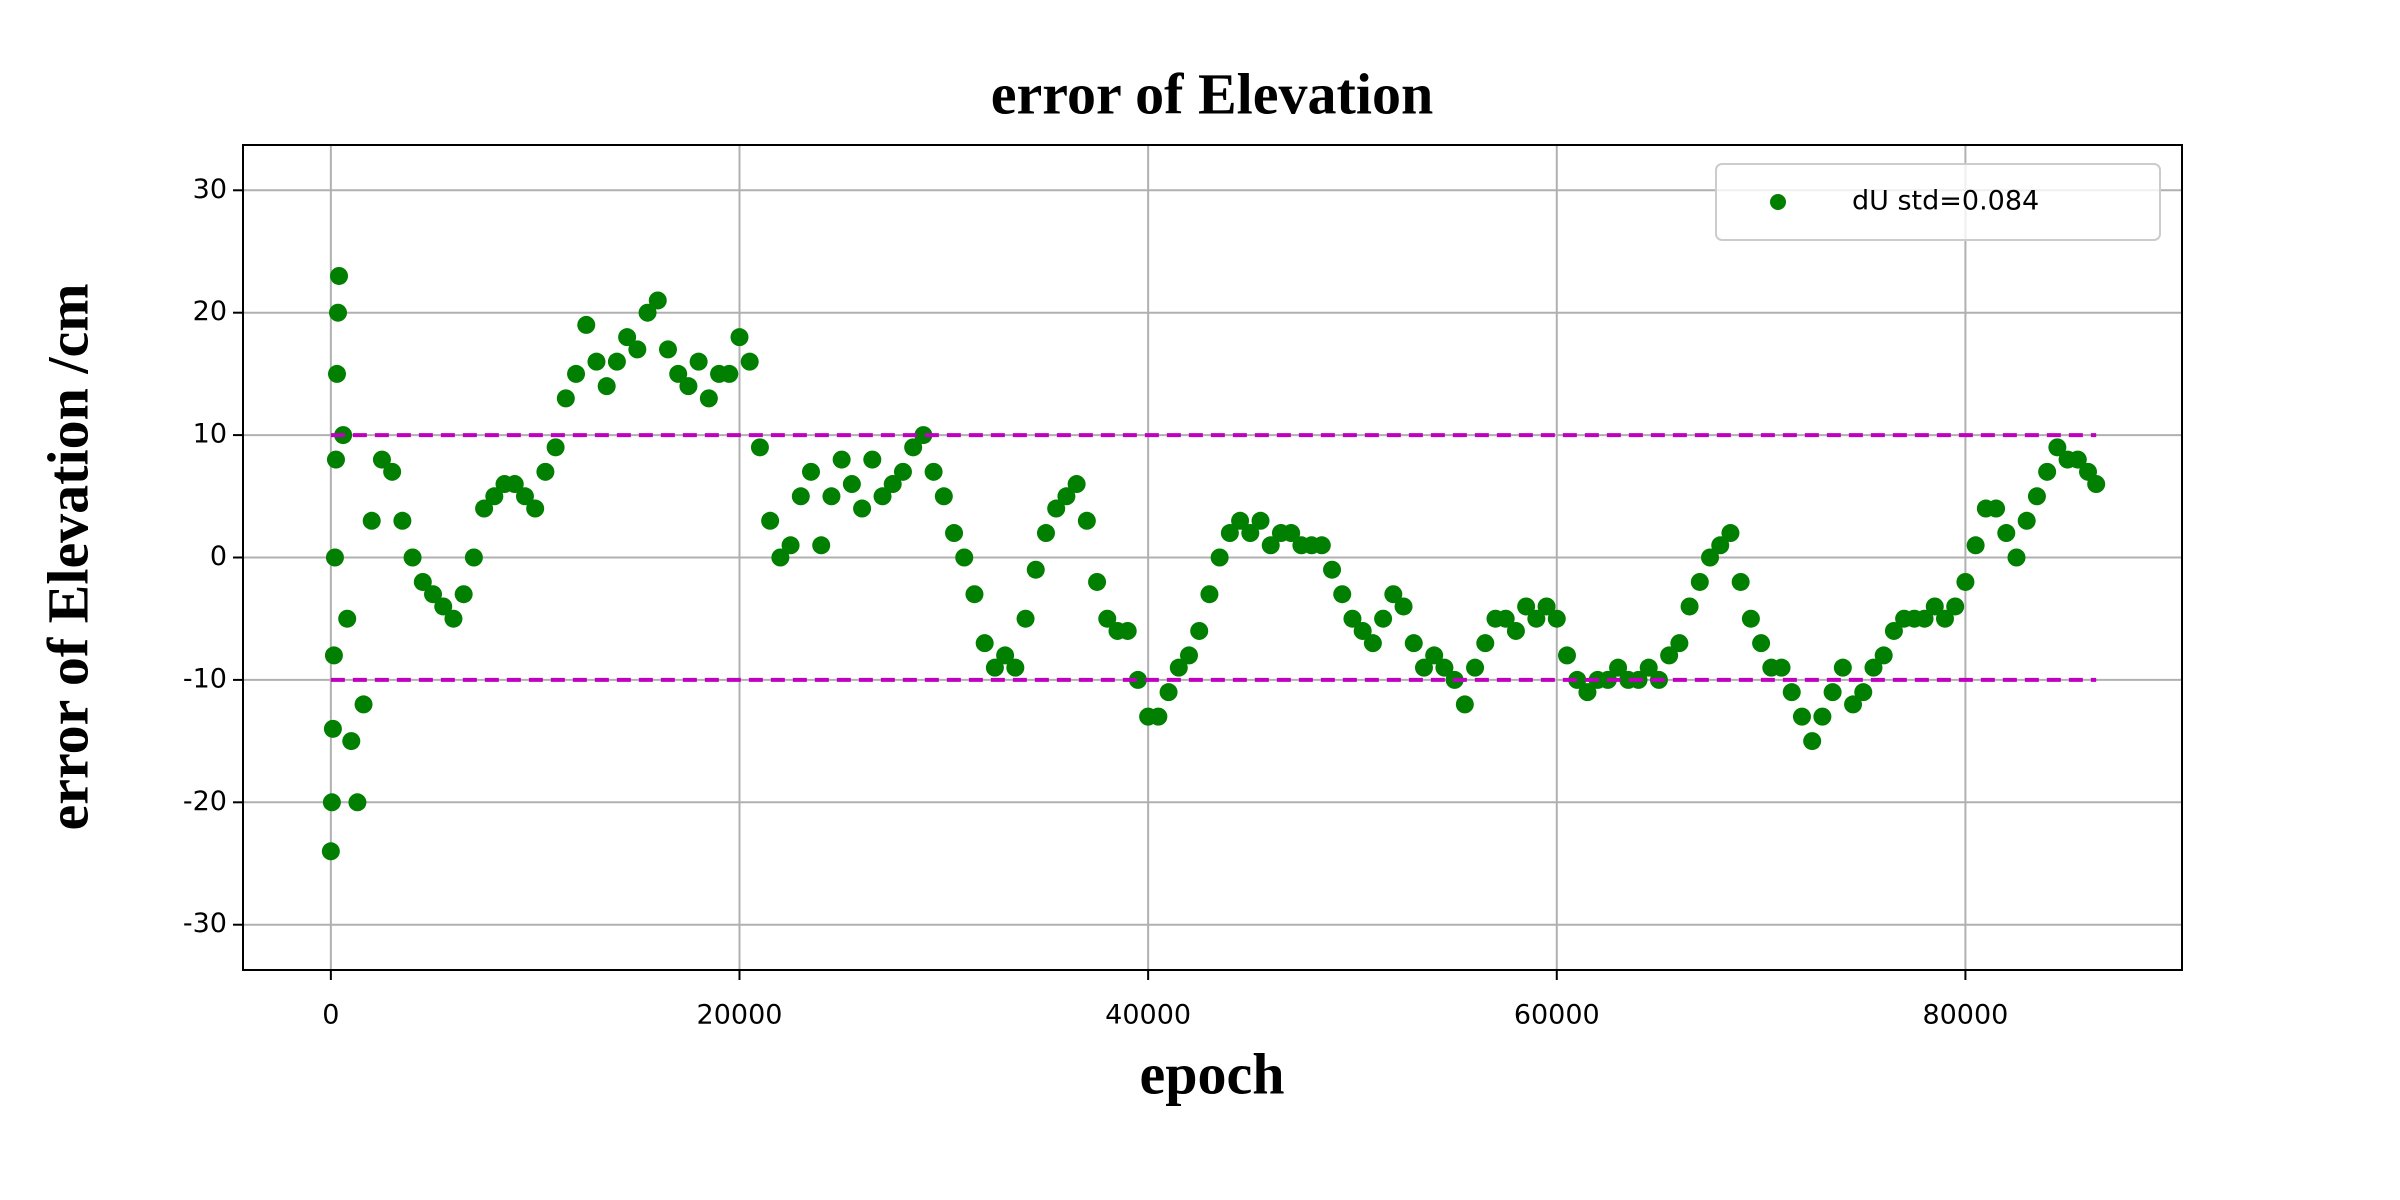 The width and height of the screenshot is (2400, 1200). What do you see at coordinates (218, 556) in the screenshot?
I see `y-tick-label: 0` at bounding box center [218, 556].